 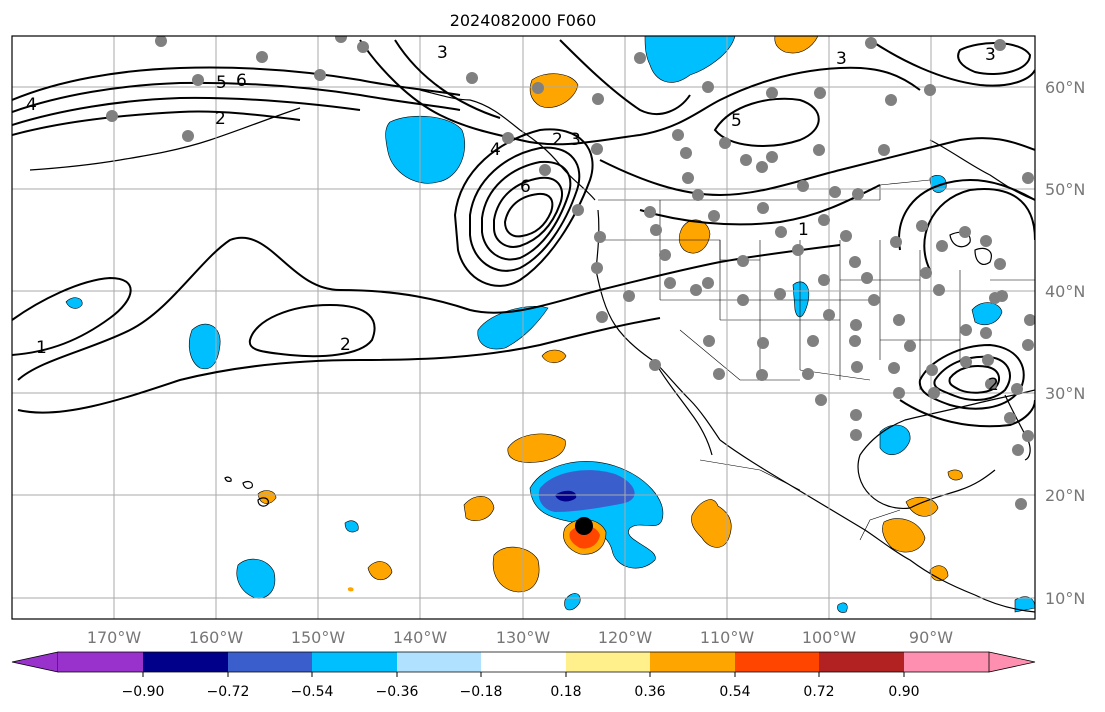 What do you see at coordinates (796, 45) in the screenshot?
I see `anomaly-pos-canada-north` at bounding box center [796, 45].